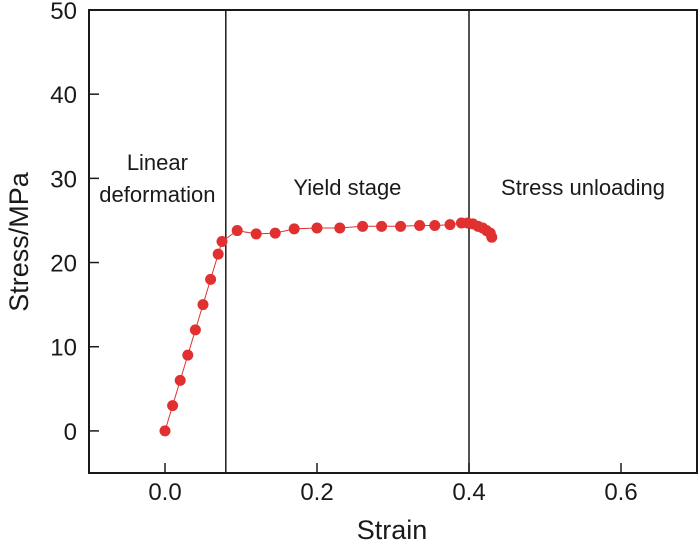 The height and width of the screenshot is (544, 700). I want to click on x-tick-label: 0.6, so click(620, 492).